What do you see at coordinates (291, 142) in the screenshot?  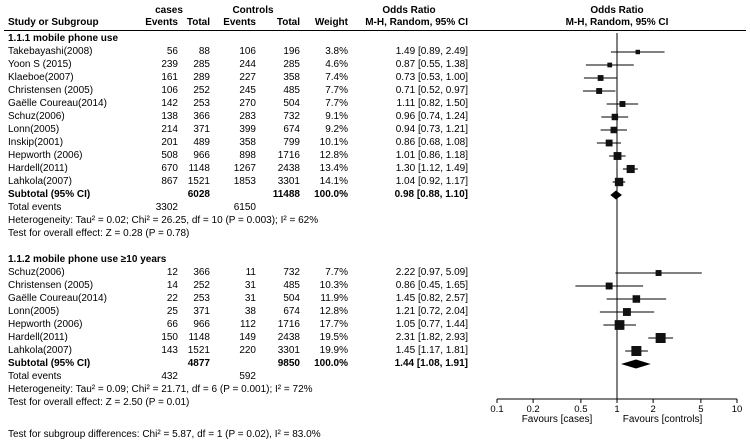 I see `controls-total: 799` at bounding box center [291, 142].